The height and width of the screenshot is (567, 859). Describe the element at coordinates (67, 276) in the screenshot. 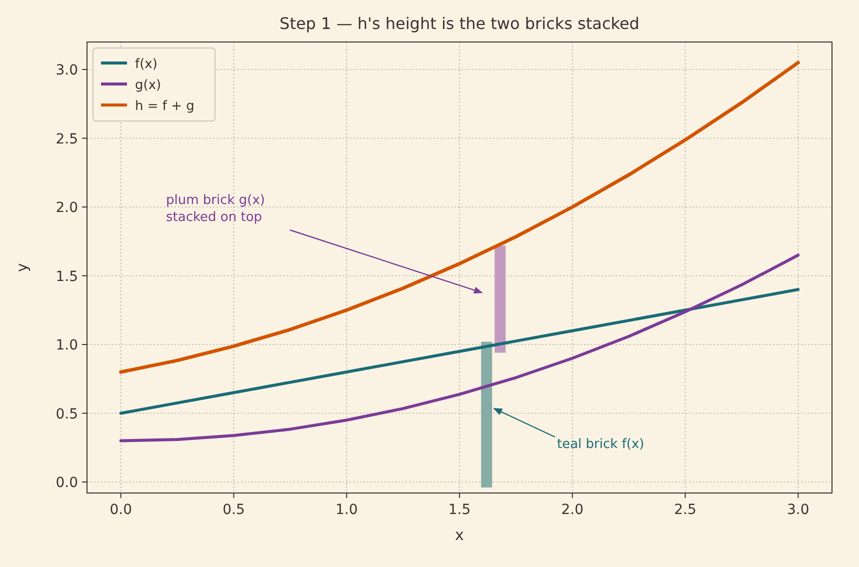

I see `y-tick-label: 1.5` at that location.